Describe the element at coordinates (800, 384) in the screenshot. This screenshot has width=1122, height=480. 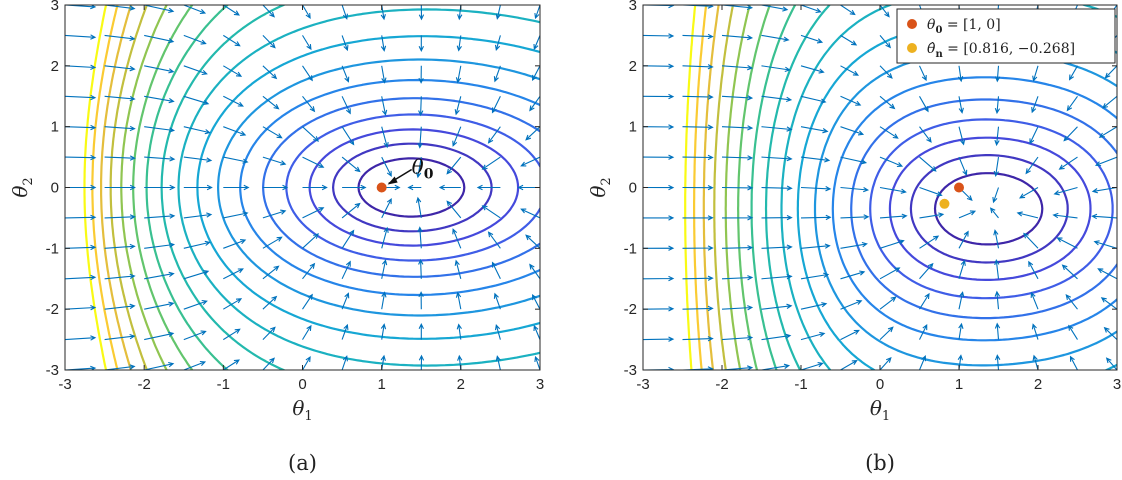
I see `x-tick-label: -1` at that location.